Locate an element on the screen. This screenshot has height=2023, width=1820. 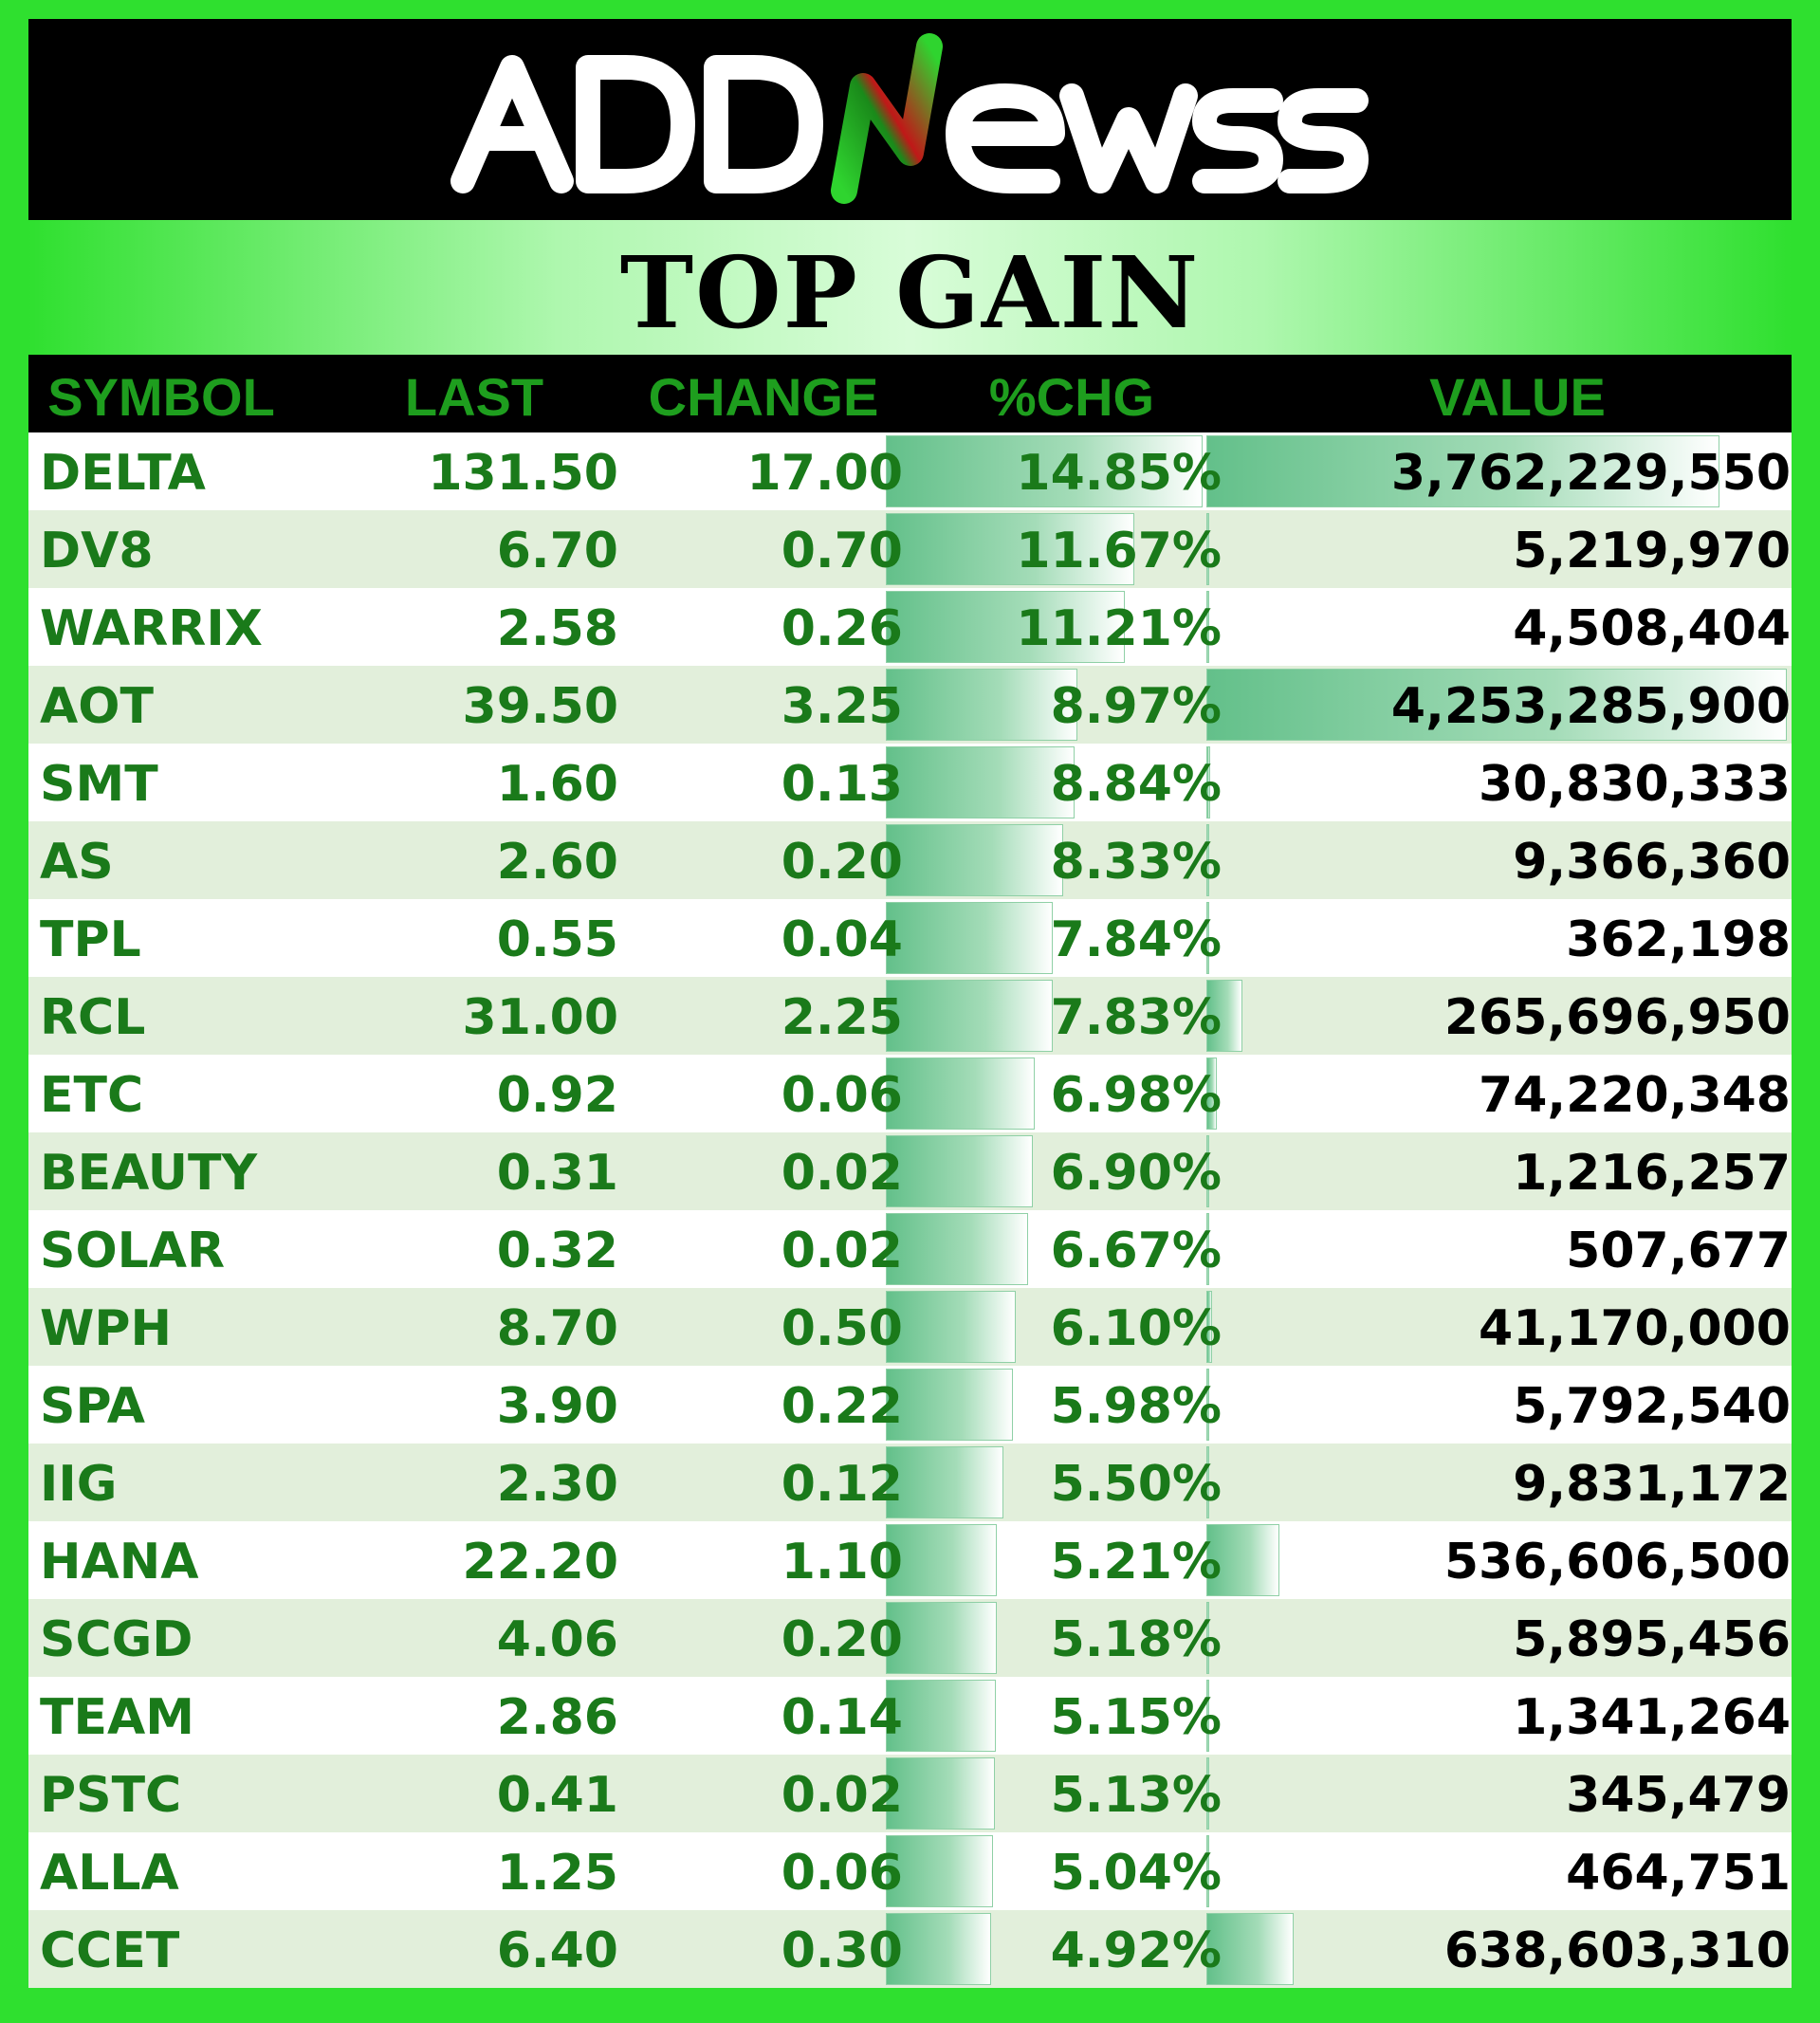
table-row: BEAUTY 0.31 0.02 6.90% 1,216,257 is located at coordinates (910, 1171).